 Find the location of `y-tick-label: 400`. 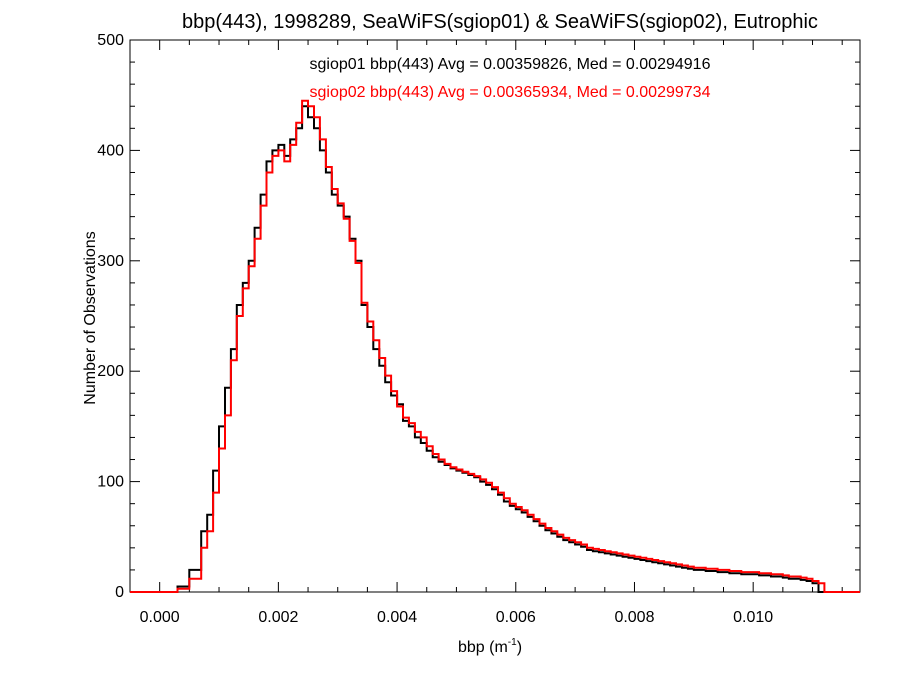

y-tick-label: 400 is located at coordinates (110, 150).